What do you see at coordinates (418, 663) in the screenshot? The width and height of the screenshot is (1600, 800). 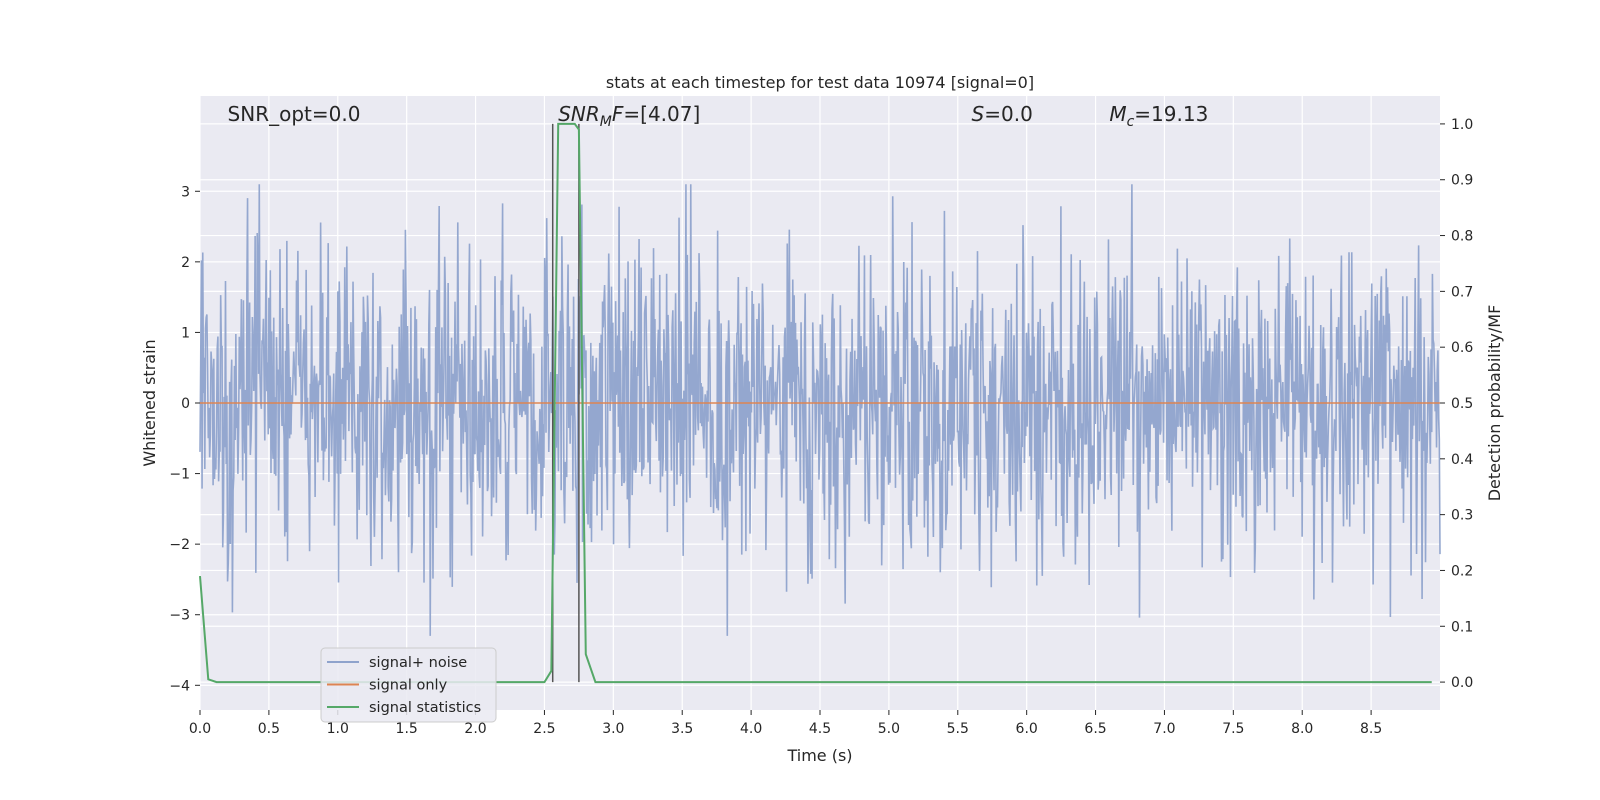 I see `legend-label: signal+ noise` at bounding box center [418, 663].